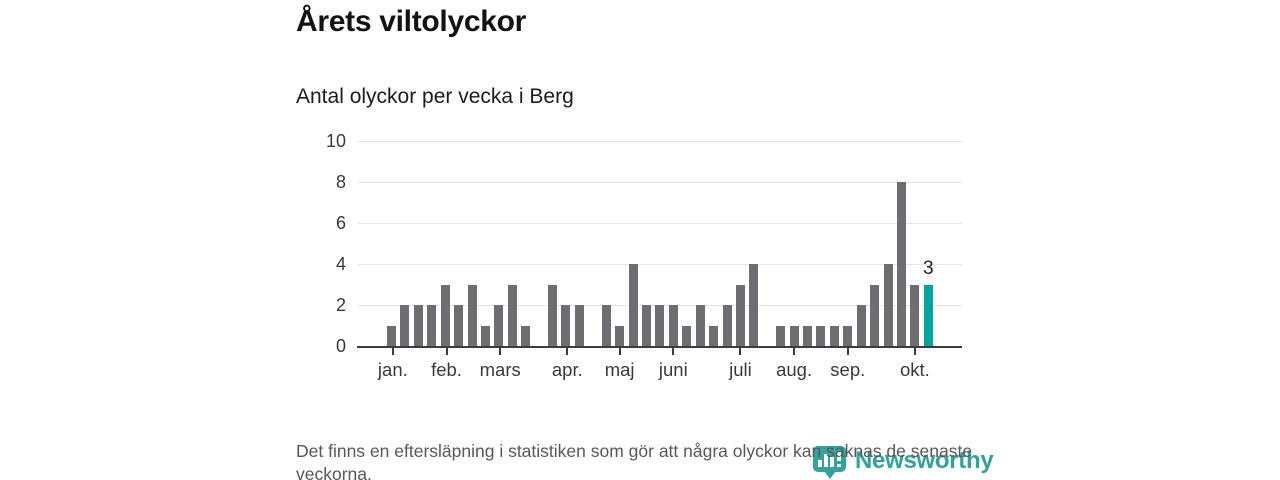 Image resolution: width=1280 pixels, height=480 pixels. Describe the element at coordinates (340, 264) in the screenshot. I see `y-tick-label-4: 4` at that location.